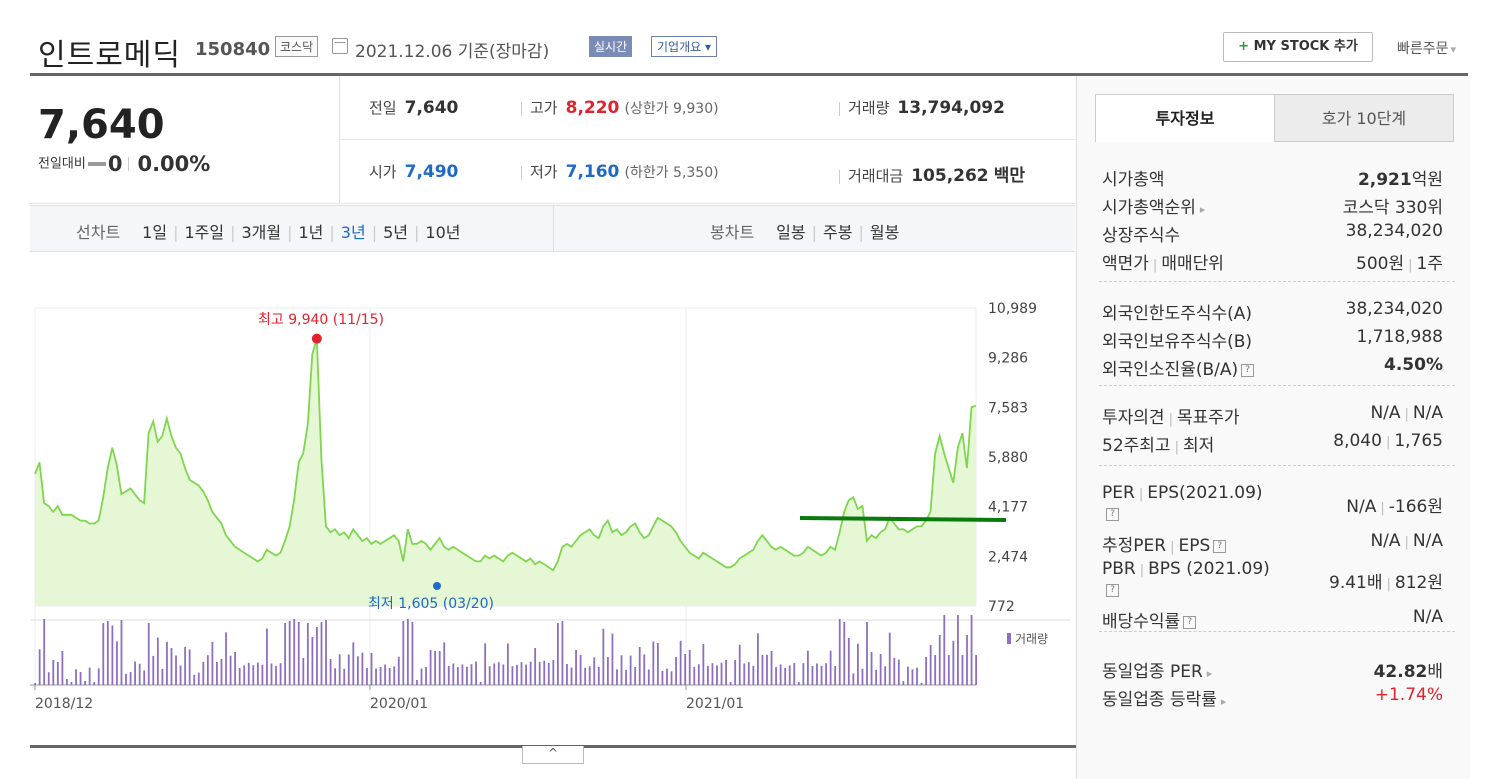 This screenshot has width=1490, height=779. Describe the element at coordinates (96, 164) in the screenshot. I see `flat-icon` at that location.